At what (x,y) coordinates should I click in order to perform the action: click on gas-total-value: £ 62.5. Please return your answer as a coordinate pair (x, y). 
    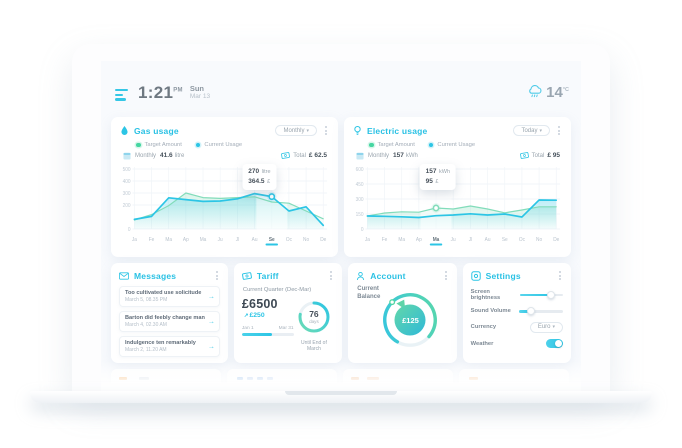
    Looking at the image, I should click on (317, 155).